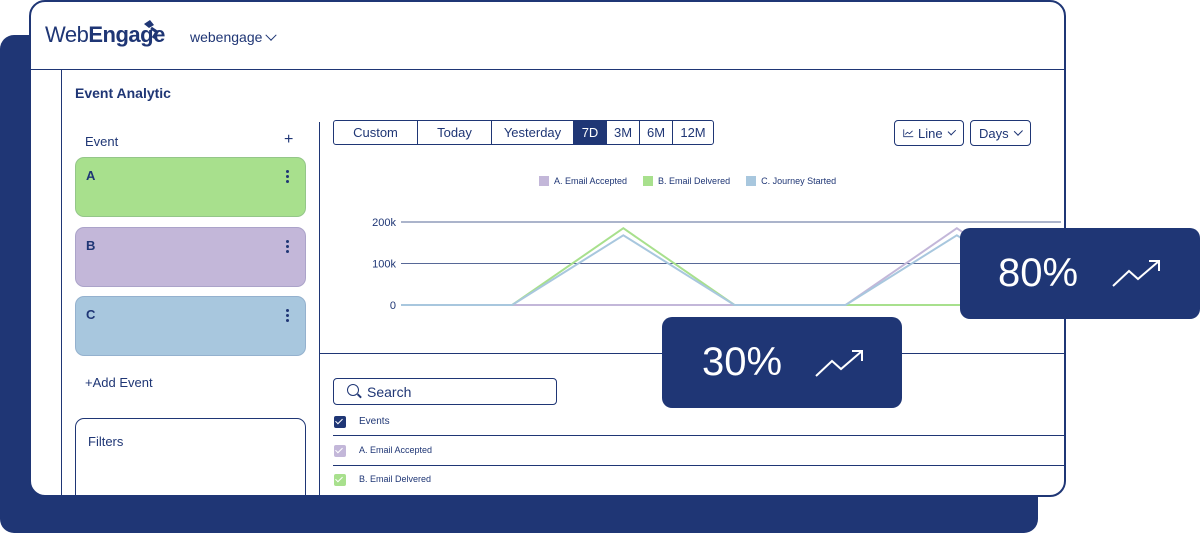  Describe the element at coordinates (908, 133) in the screenshot. I see `line-chart-icon` at that location.